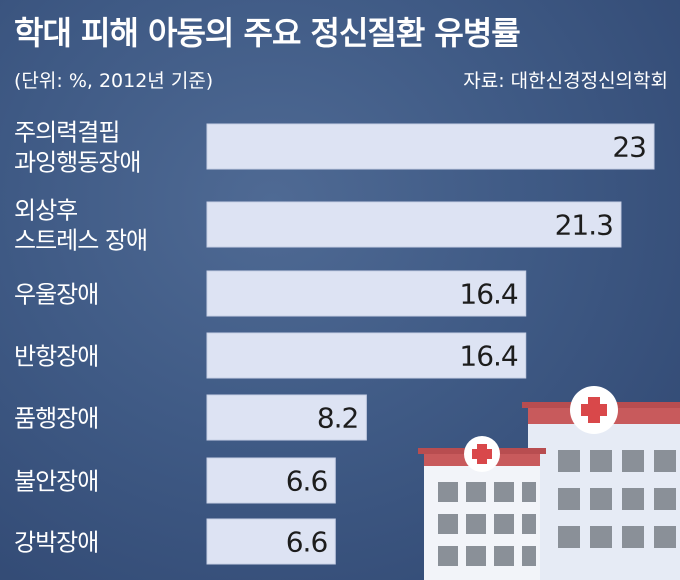 The height and width of the screenshot is (580, 680). What do you see at coordinates (307, 542) in the screenshot?
I see `value-label-6: 6.6` at bounding box center [307, 542].